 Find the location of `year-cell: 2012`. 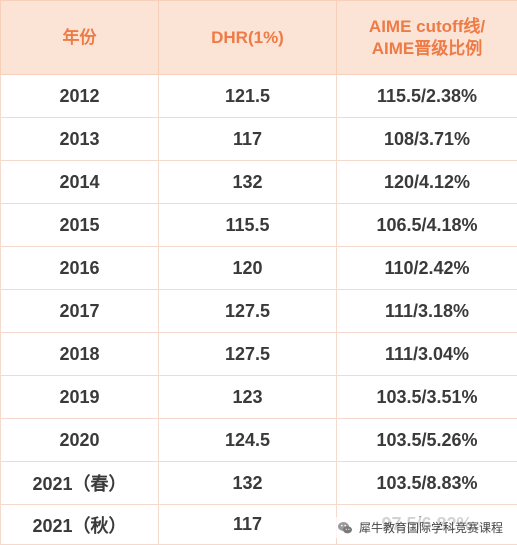

year-cell: 2012 is located at coordinates (80, 96).